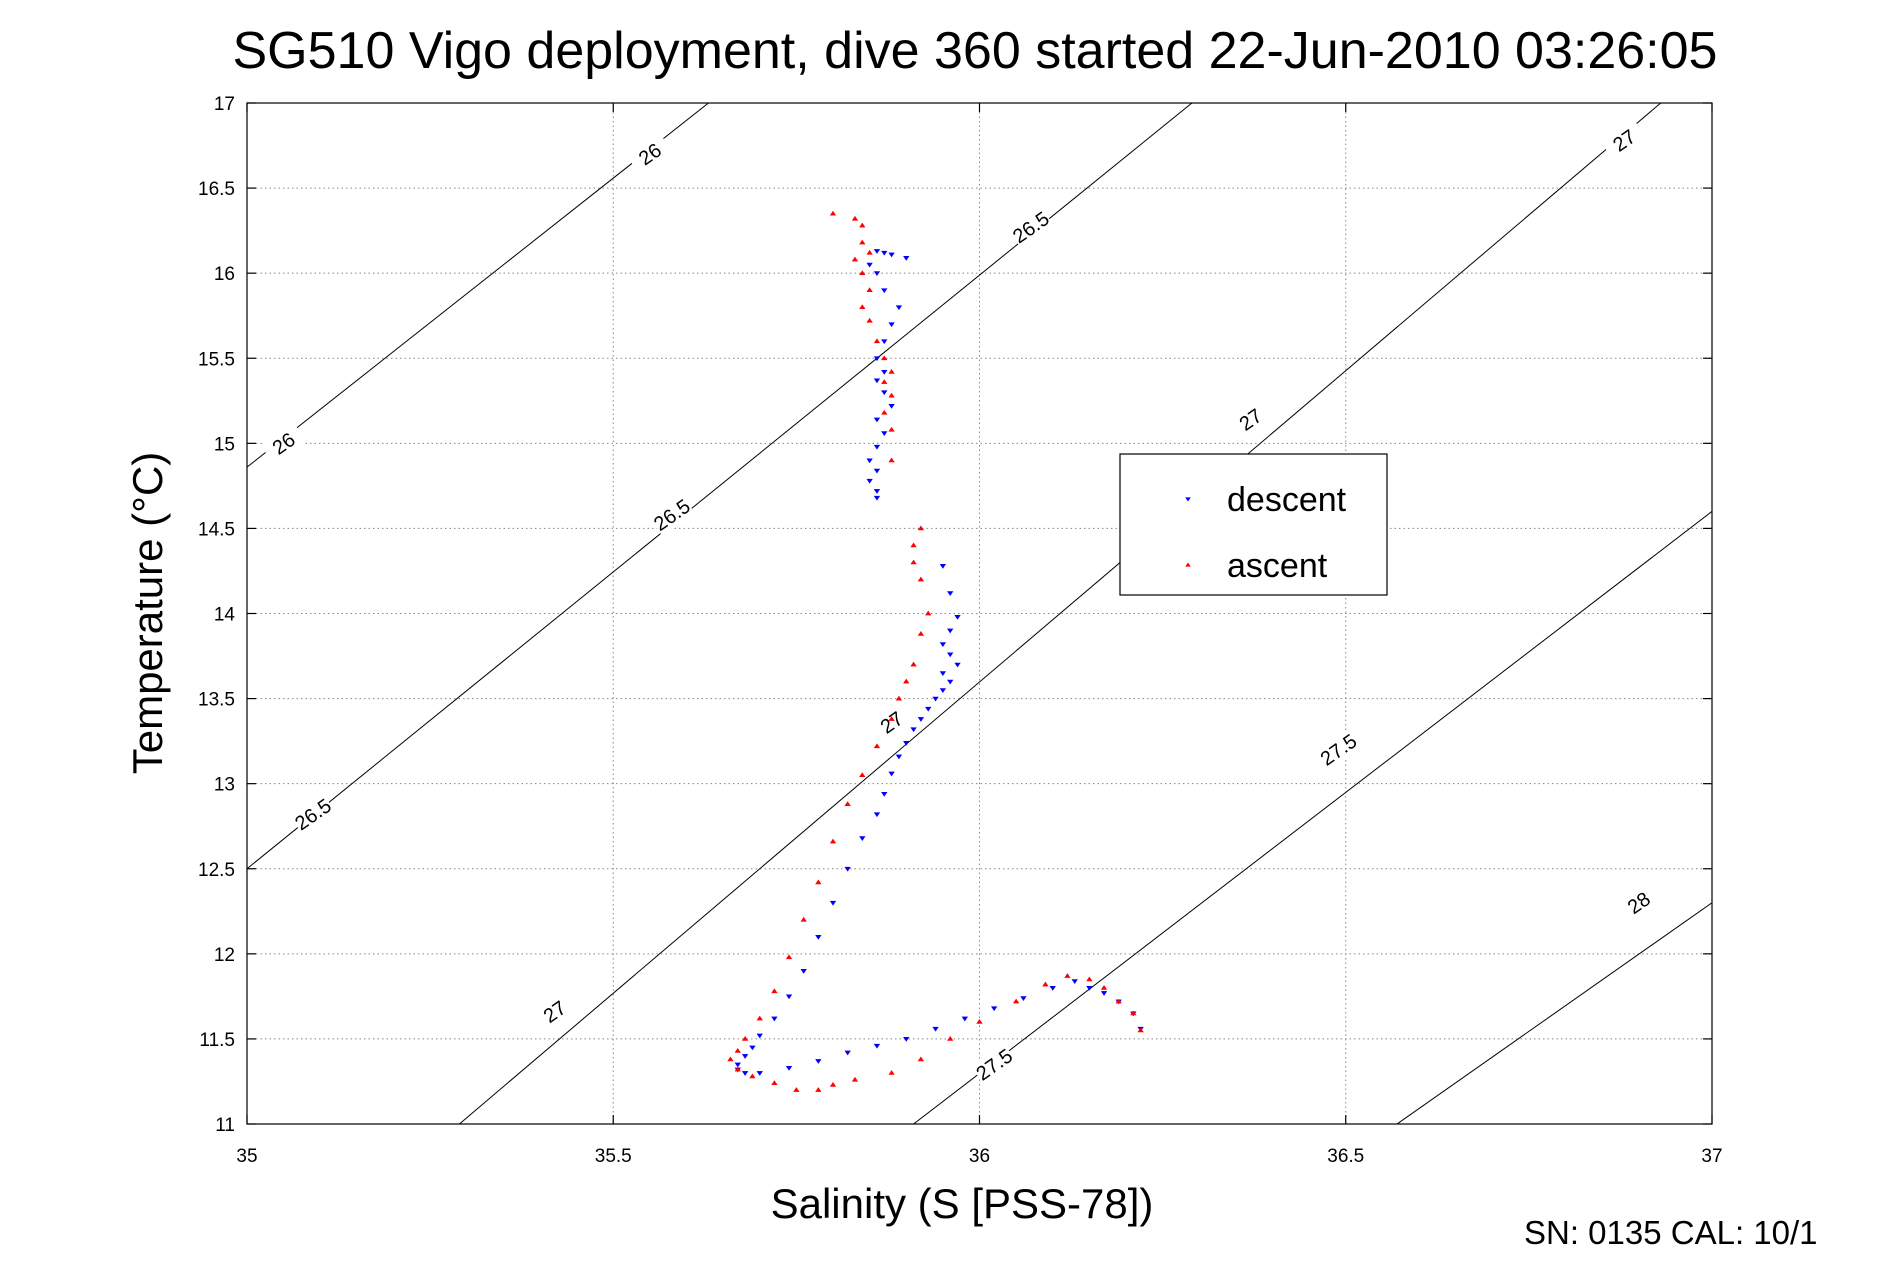 Image resolution: width=1891 pixels, height=1262 pixels. What do you see at coordinates (216, 529) in the screenshot?
I see `y-tick-label: 14.5` at bounding box center [216, 529].